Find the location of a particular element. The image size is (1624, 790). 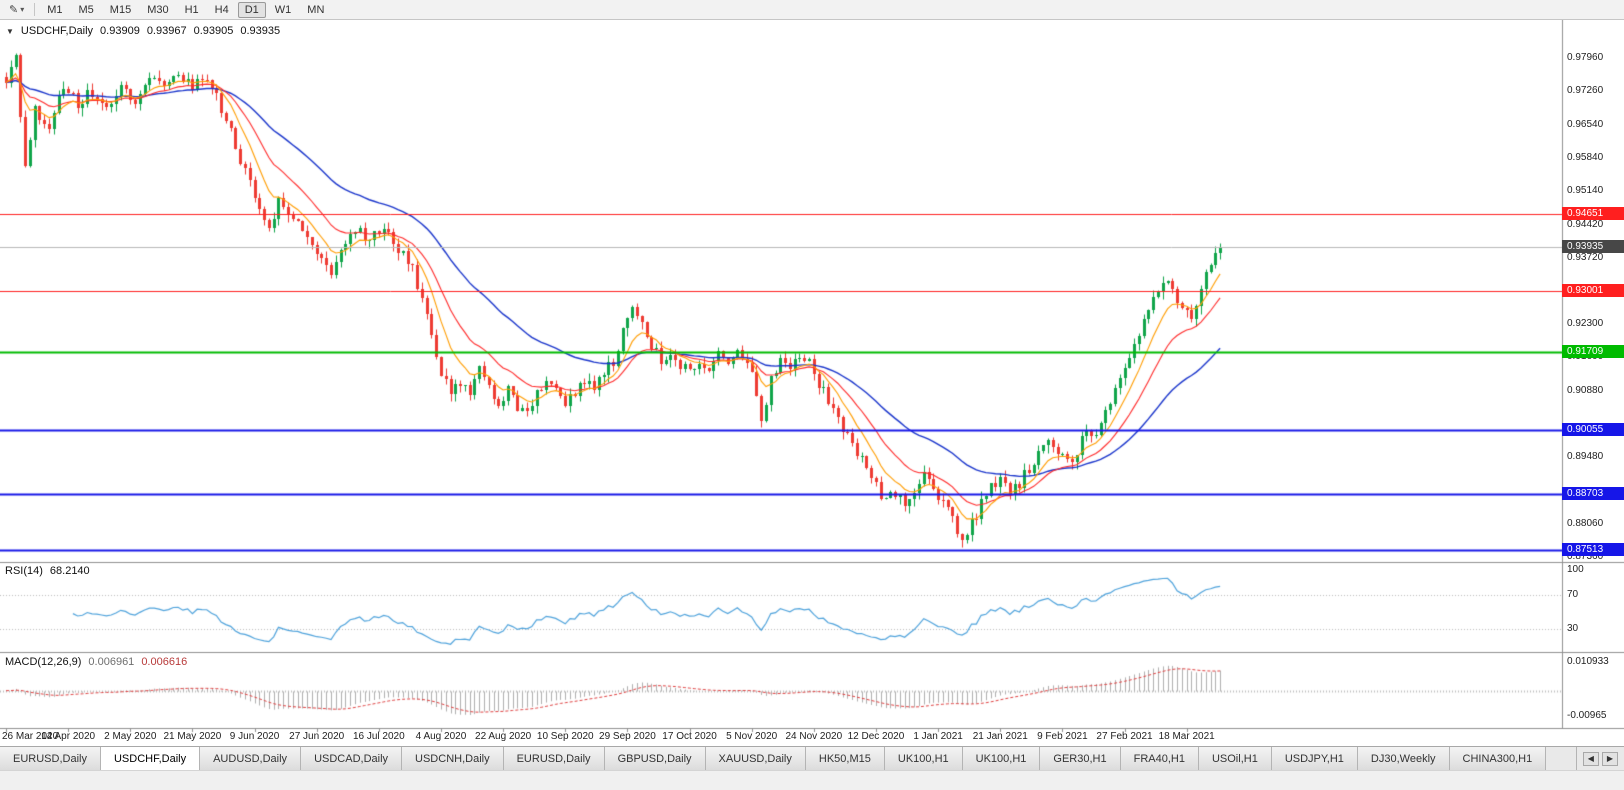

chart-tool-dropdown: ✎ ▾ is located at coordinates (16, 9).